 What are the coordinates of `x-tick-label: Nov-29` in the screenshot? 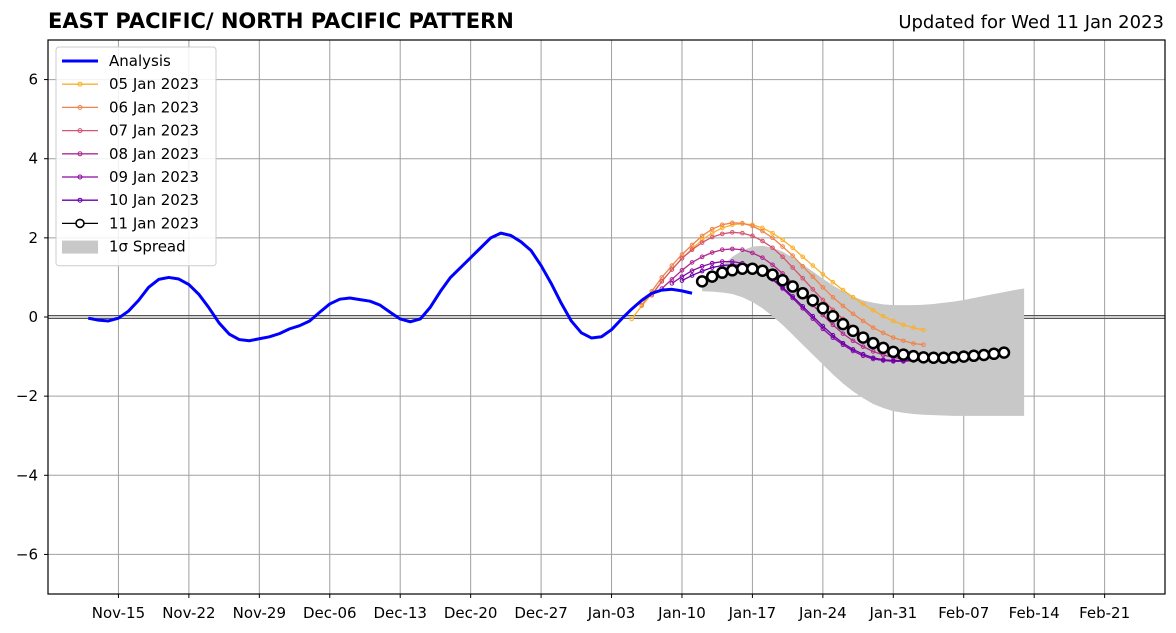 It's located at (259, 613).